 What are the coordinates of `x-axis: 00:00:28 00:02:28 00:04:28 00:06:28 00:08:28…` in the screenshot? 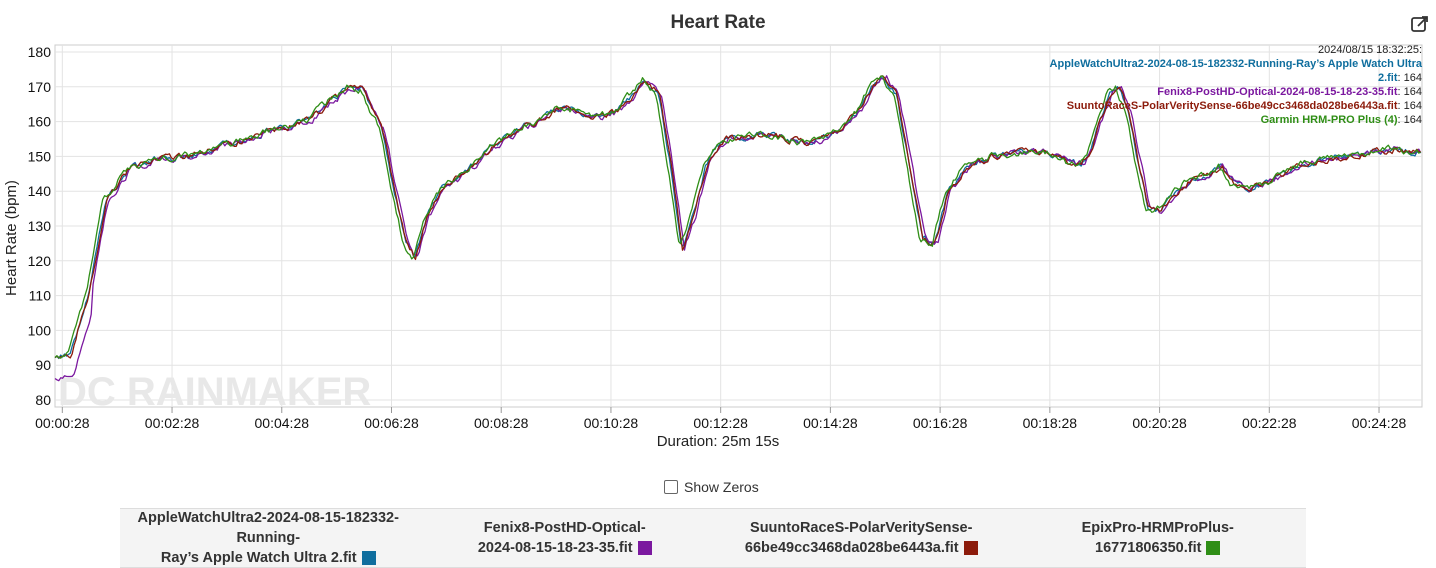 It's located at (720, 419).